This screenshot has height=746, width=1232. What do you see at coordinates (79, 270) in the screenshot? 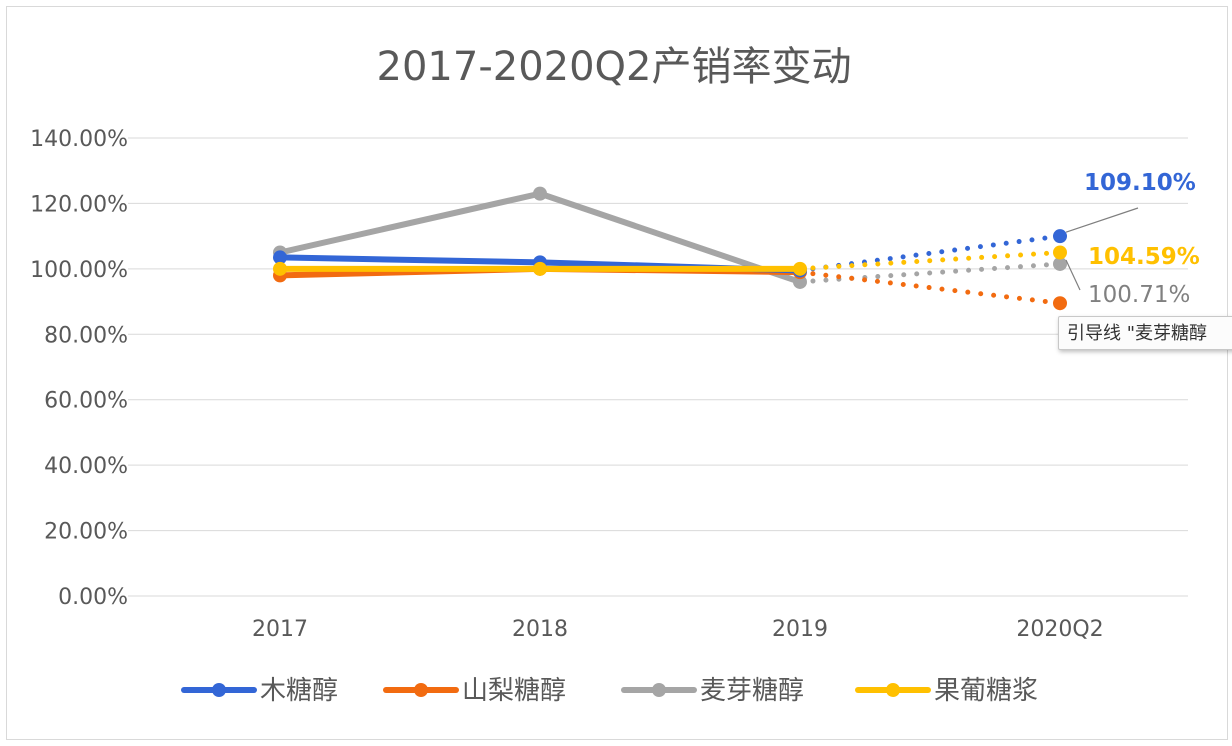
I see `y-tick-label: 100.00%` at bounding box center [79, 270].